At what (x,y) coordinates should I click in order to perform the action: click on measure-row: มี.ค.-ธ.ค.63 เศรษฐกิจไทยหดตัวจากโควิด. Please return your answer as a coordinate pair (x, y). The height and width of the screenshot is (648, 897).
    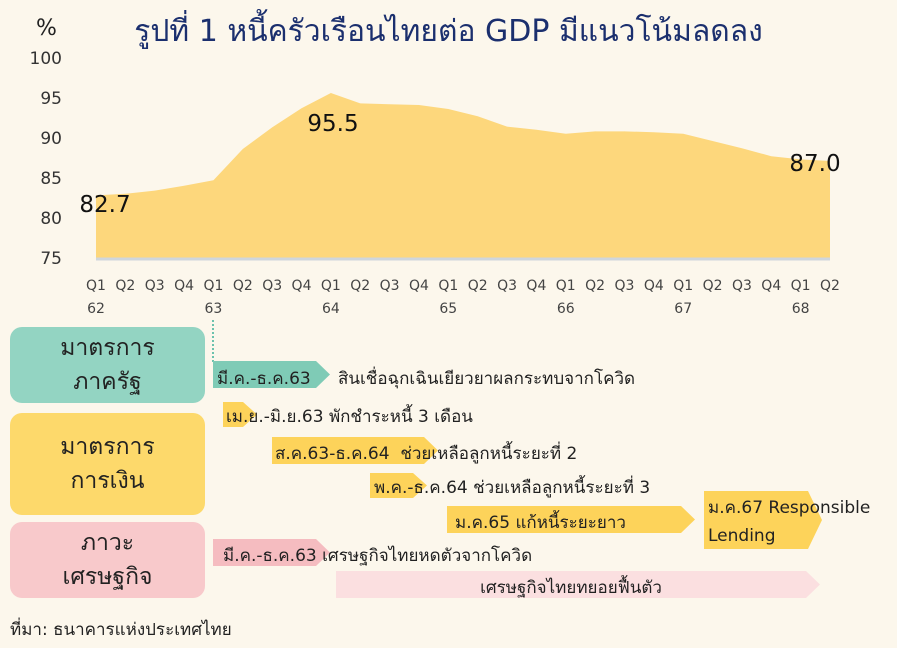
    Looking at the image, I should click on (377, 555).